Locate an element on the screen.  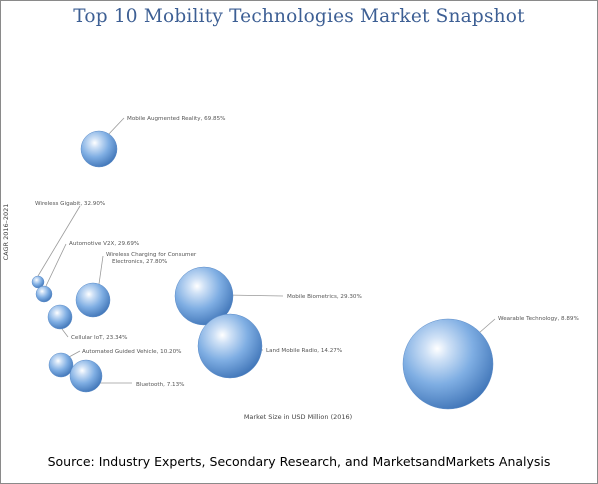
bubble-label: Land Mobile Radio, 14.27% is located at coordinates (304, 351).